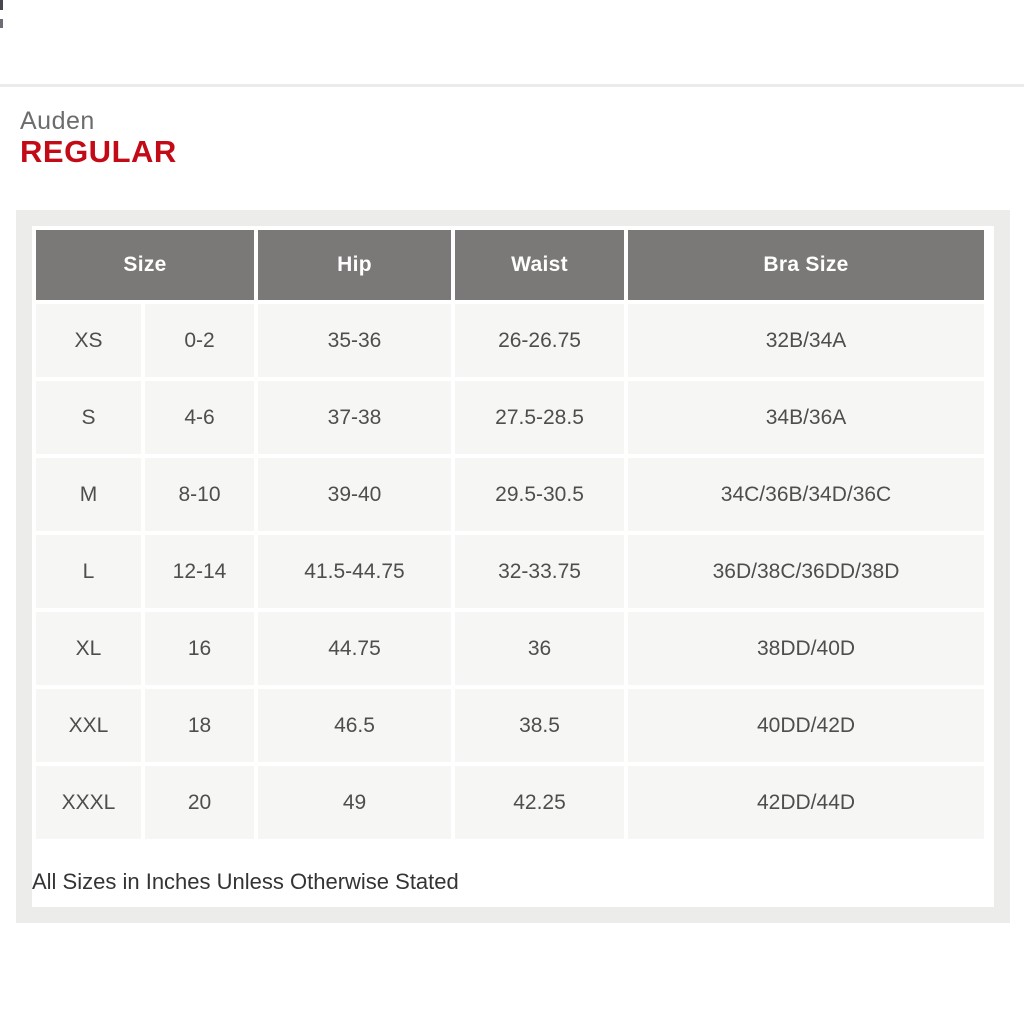 This screenshot has width=1024, height=1024. I want to click on cell-waist: 27.5-28.5, so click(540, 417).